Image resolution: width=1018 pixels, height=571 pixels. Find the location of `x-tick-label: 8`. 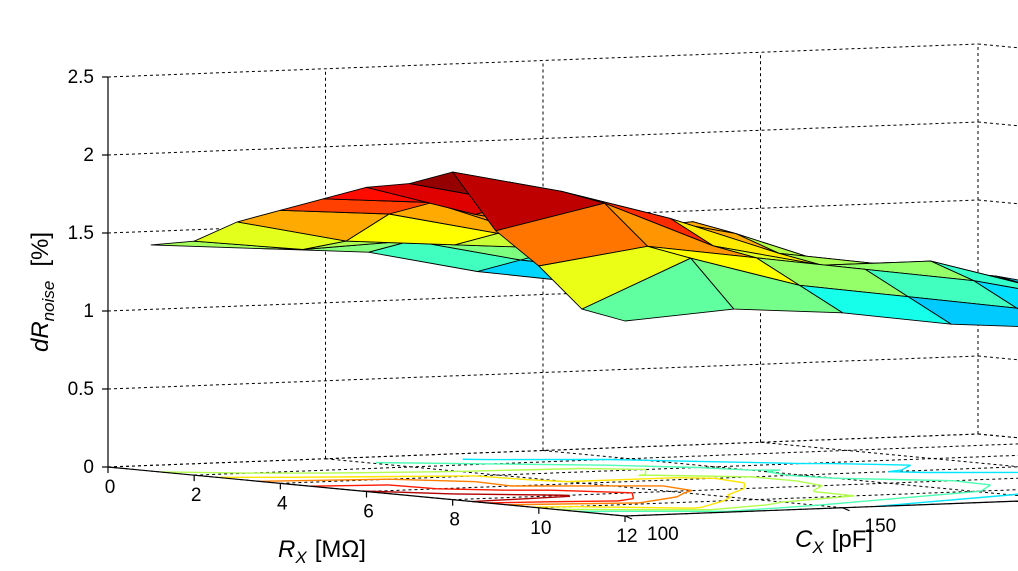

x-tick-label: 8 is located at coordinates (454, 520).